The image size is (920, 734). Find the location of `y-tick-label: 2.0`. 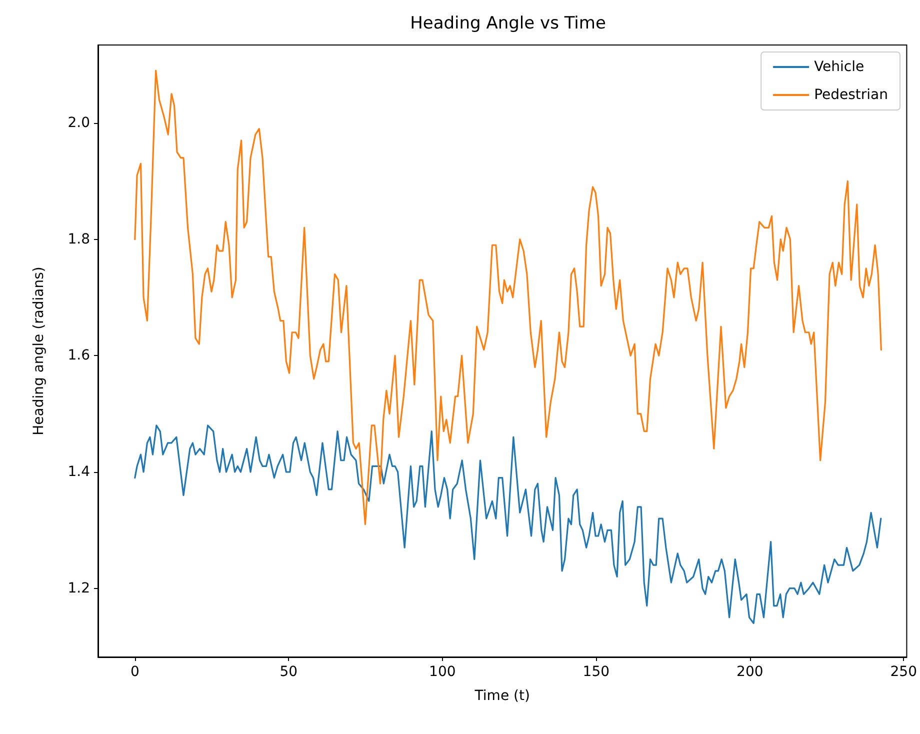

y-tick-label: 2.0 is located at coordinates (79, 122).